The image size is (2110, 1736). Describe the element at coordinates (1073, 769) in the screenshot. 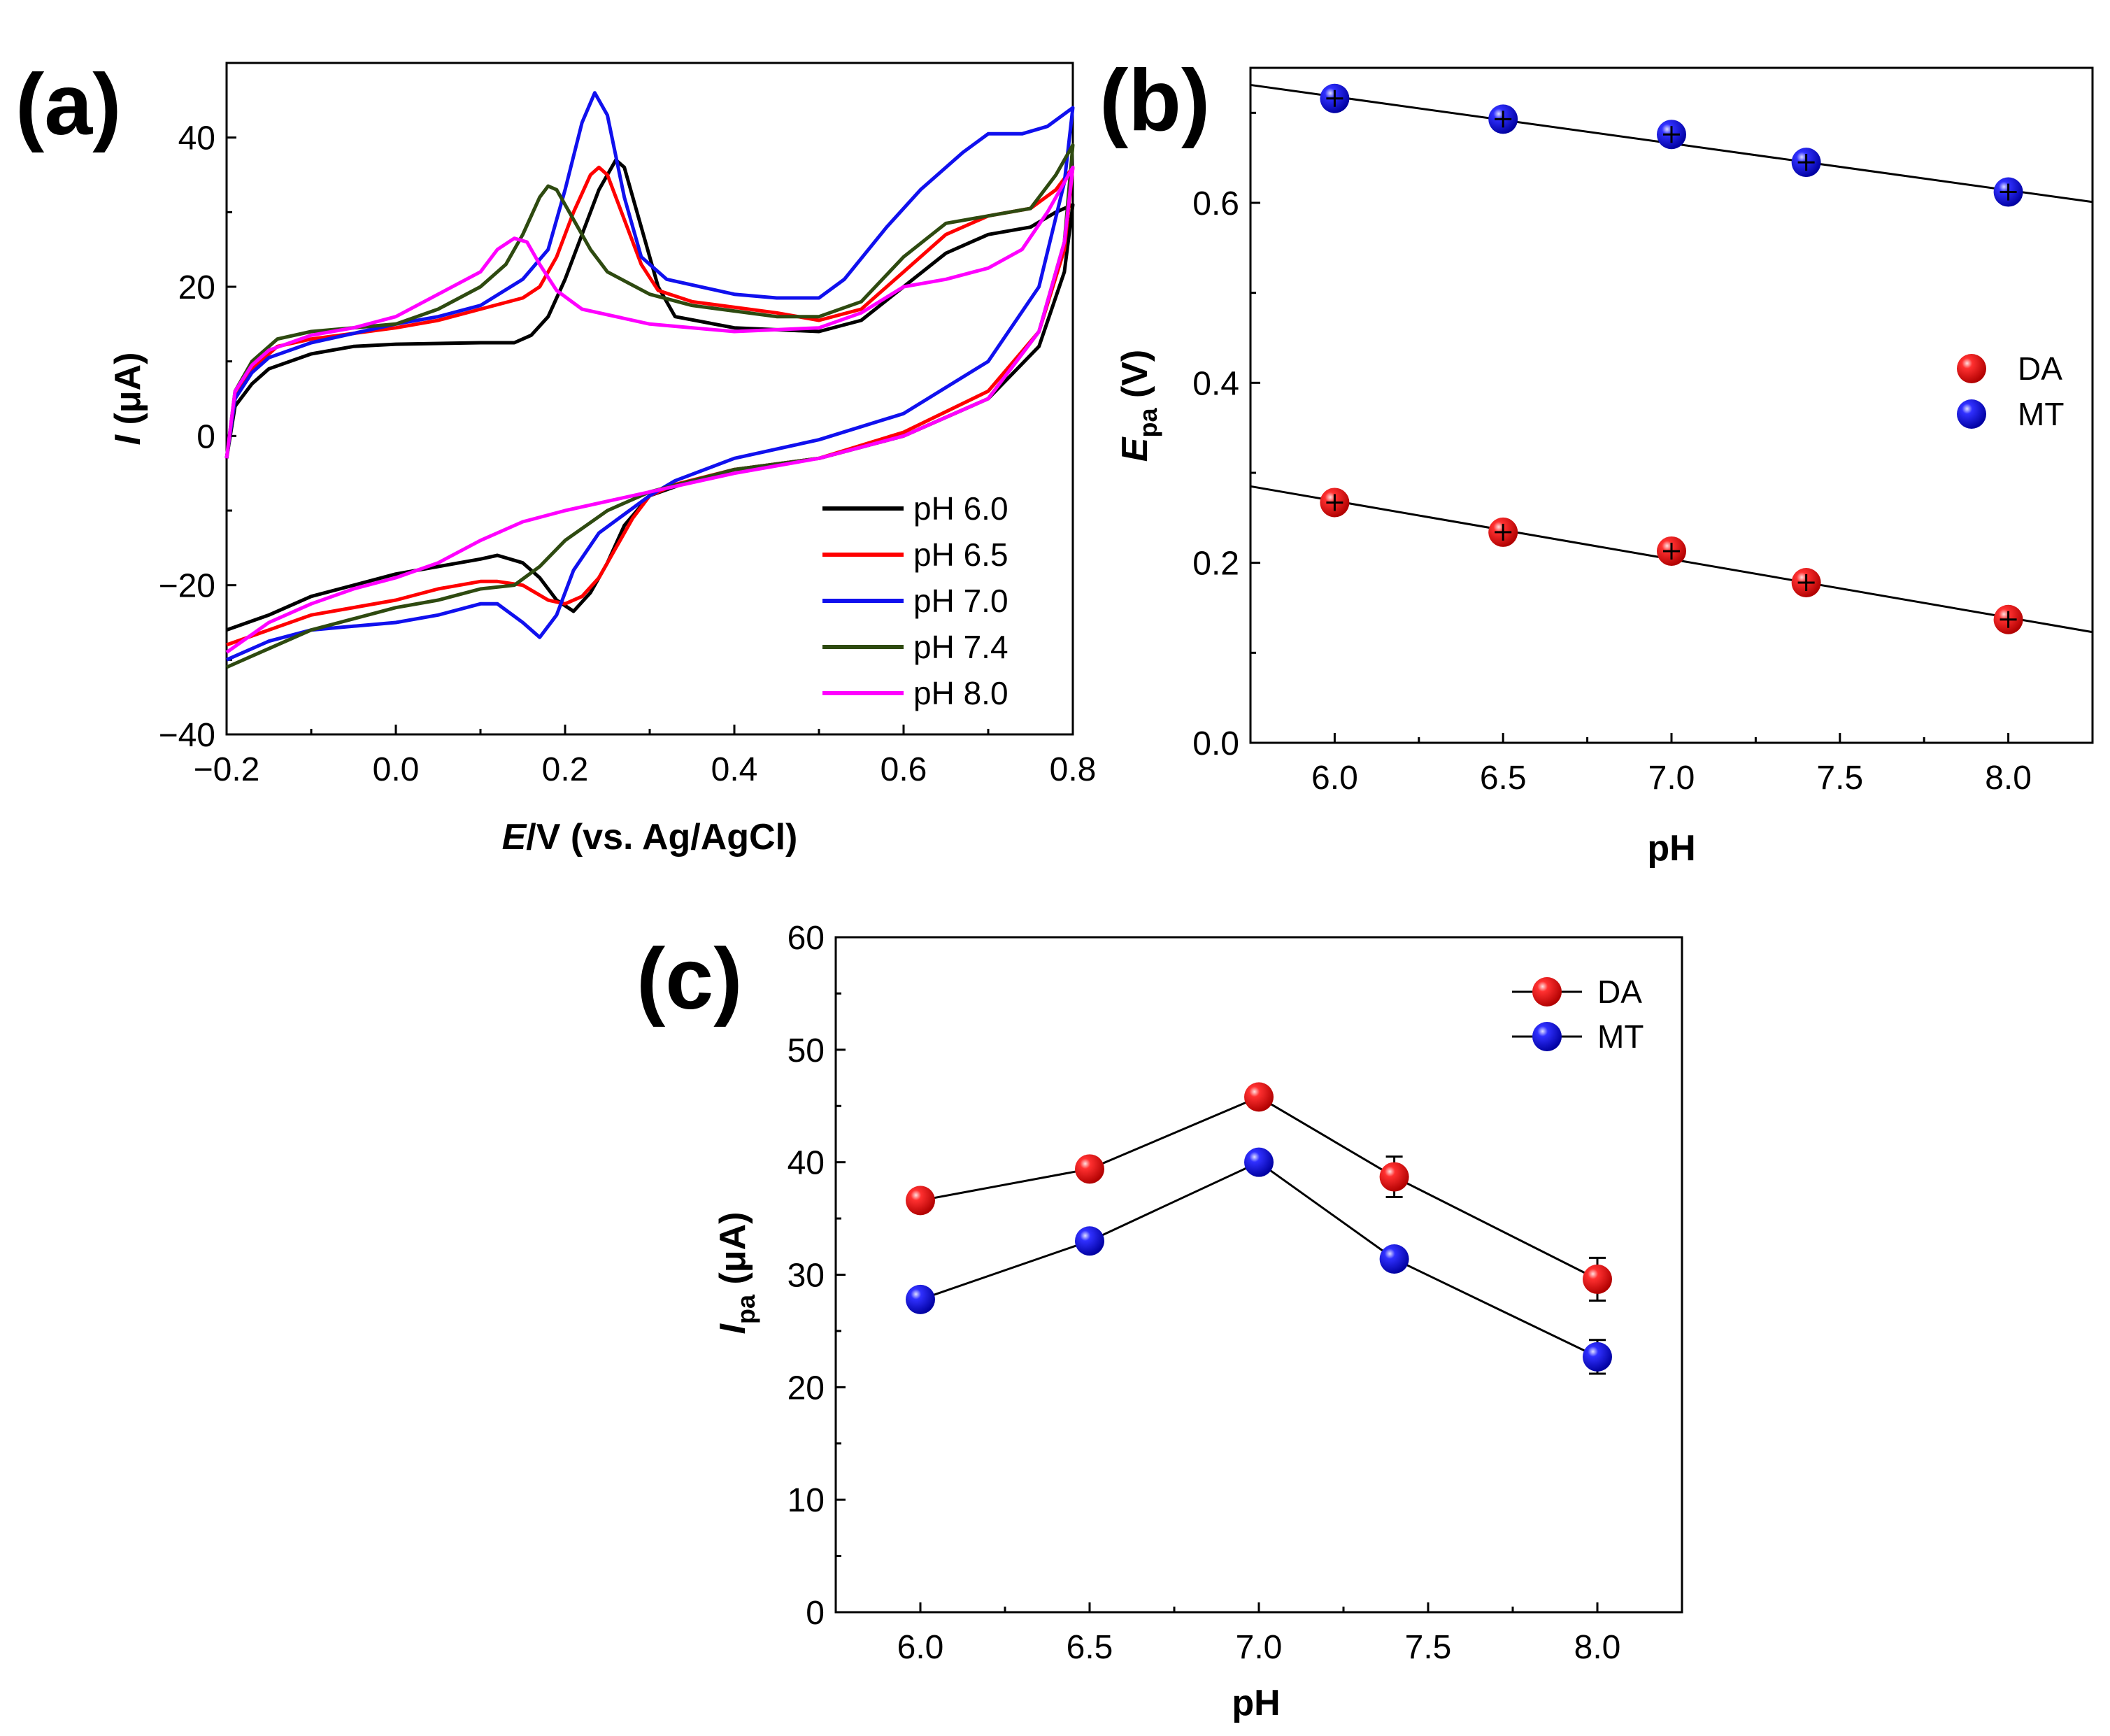

I see `plot-a-xtick-label: 0.8` at that location.